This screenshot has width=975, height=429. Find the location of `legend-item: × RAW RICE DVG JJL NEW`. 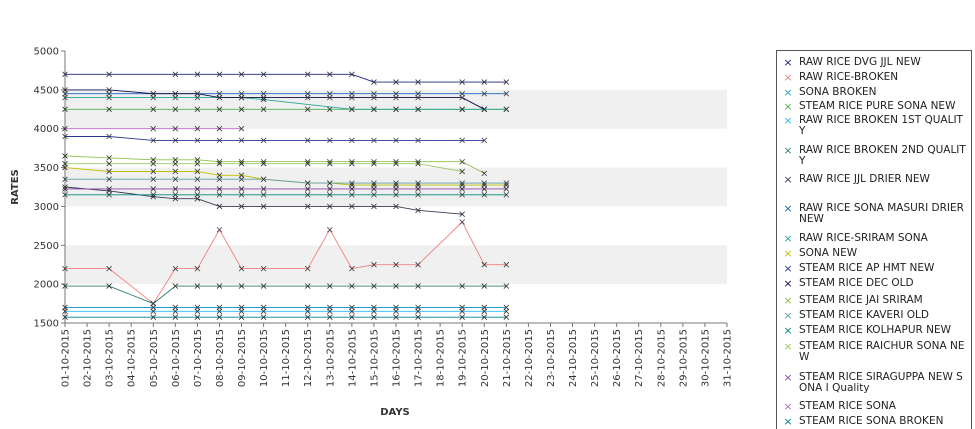

legend-item: × RAW RICE DVG JJL NEW is located at coordinates (874, 62).